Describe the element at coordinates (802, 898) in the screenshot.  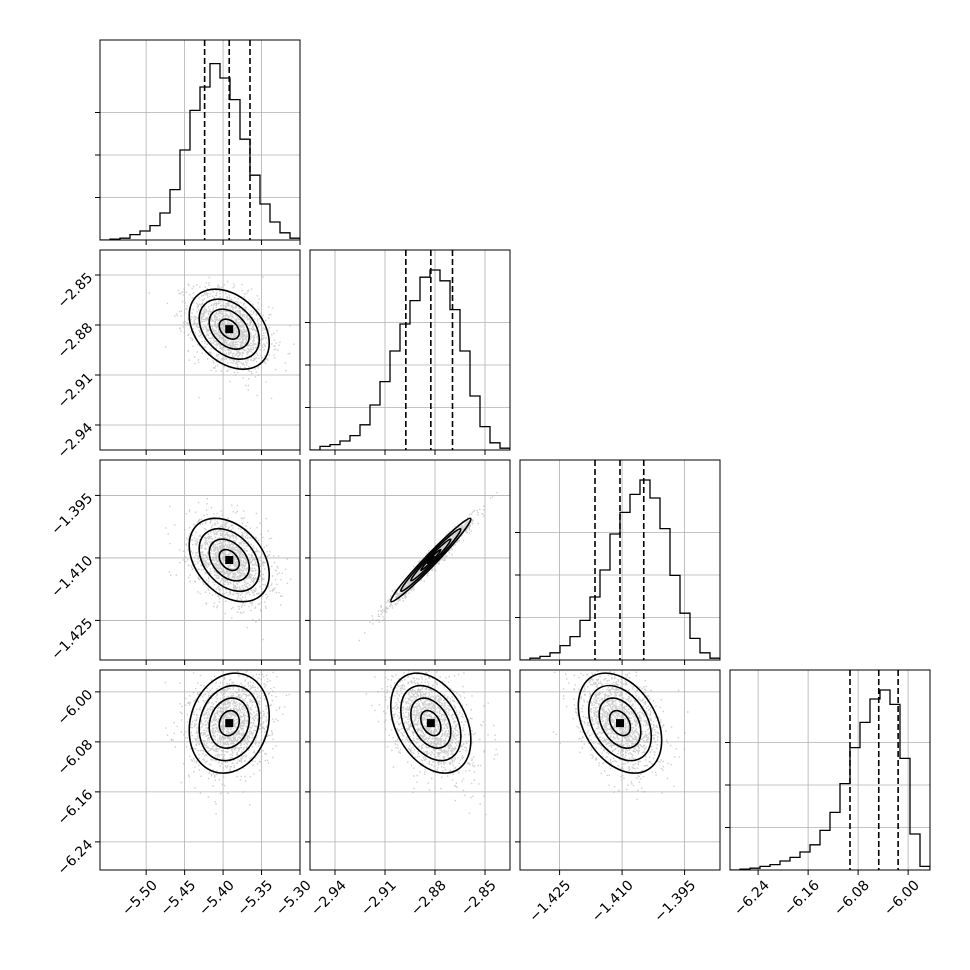
I see `x-tick-label: −6.16` at that location.